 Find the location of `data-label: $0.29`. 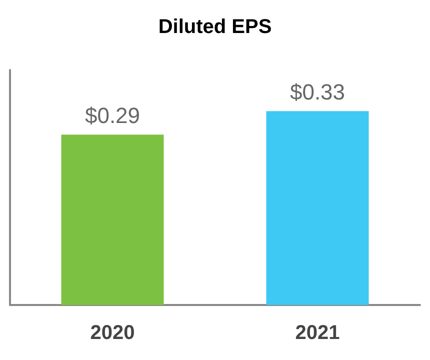

data-label: $0.29 is located at coordinates (112, 115).